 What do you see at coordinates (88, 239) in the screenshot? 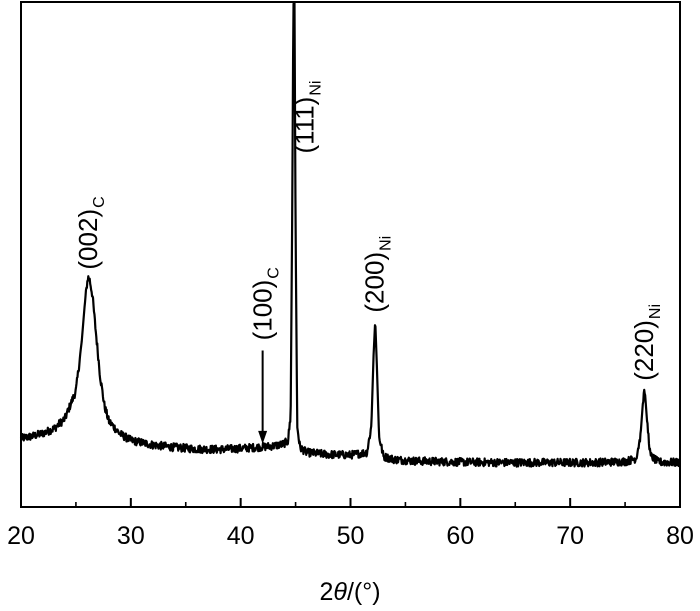
I see `peak-label-main: (002)` at bounding box center [88, 239].